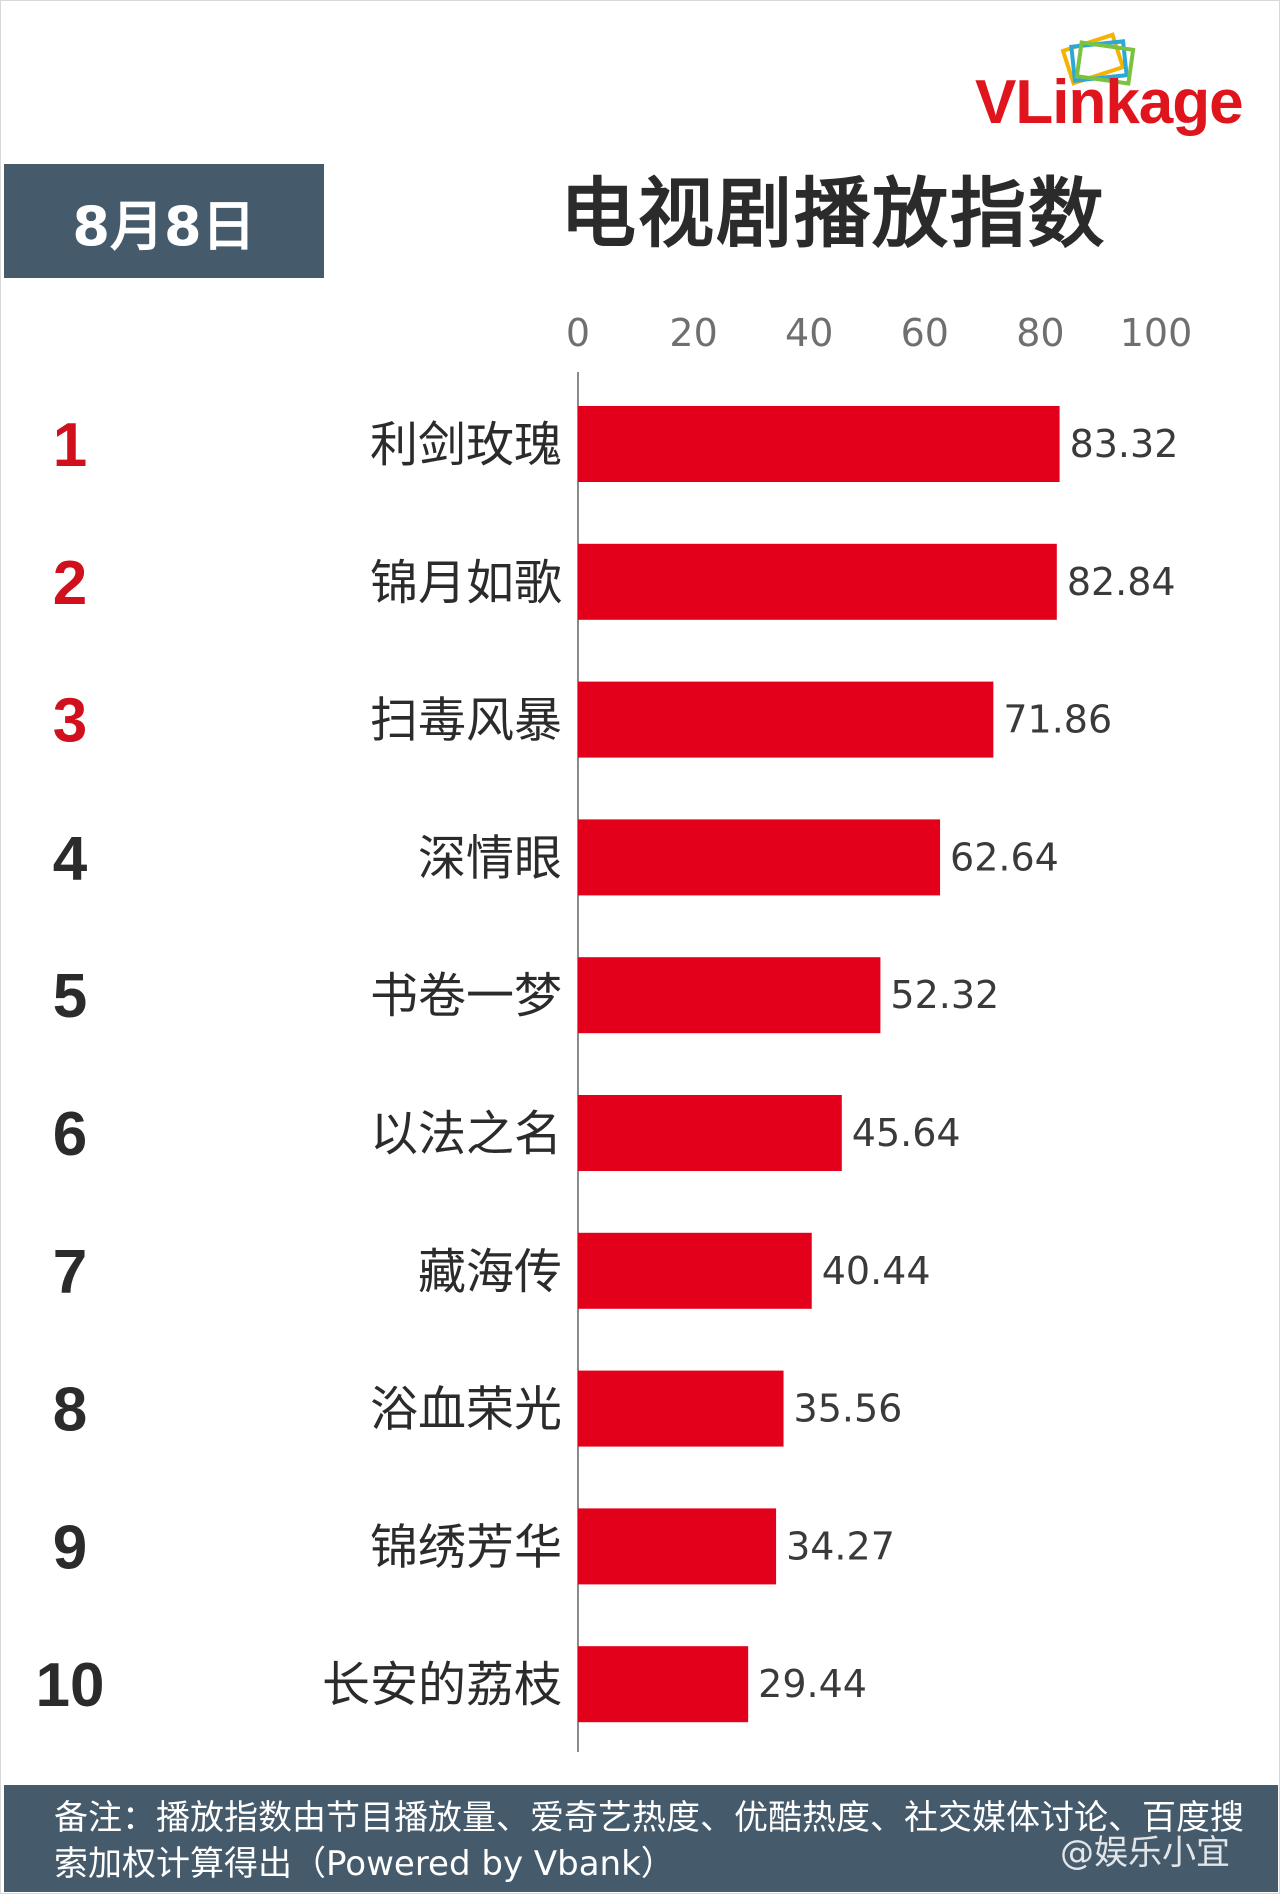 Image resolution: width=1282 pixels, height=1896 pixels. What do you see at coordinates (944, 995) in the screenshot?
I see `value-label: 52.32` at bounding box center [944, 995].